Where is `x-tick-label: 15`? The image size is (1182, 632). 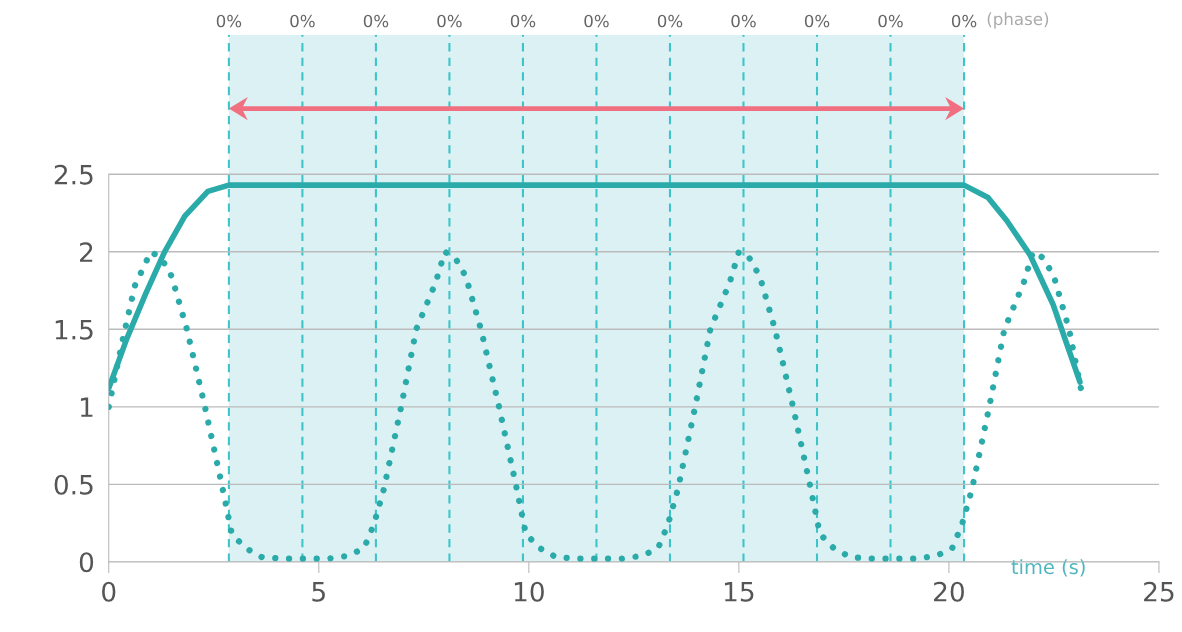 x-tick-label: 15 is located at coordinates (739, 592).